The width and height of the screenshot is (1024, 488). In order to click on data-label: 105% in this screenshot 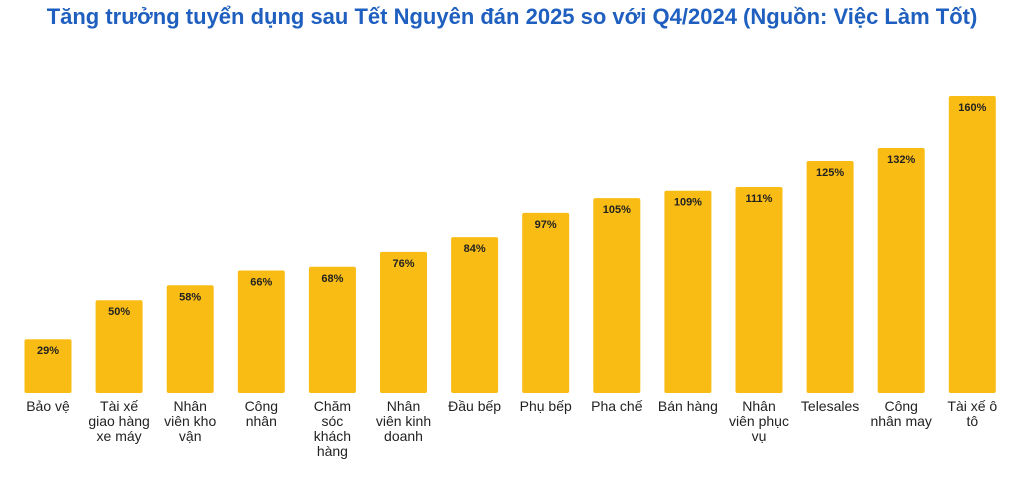, I will do `click(617, 210)`.